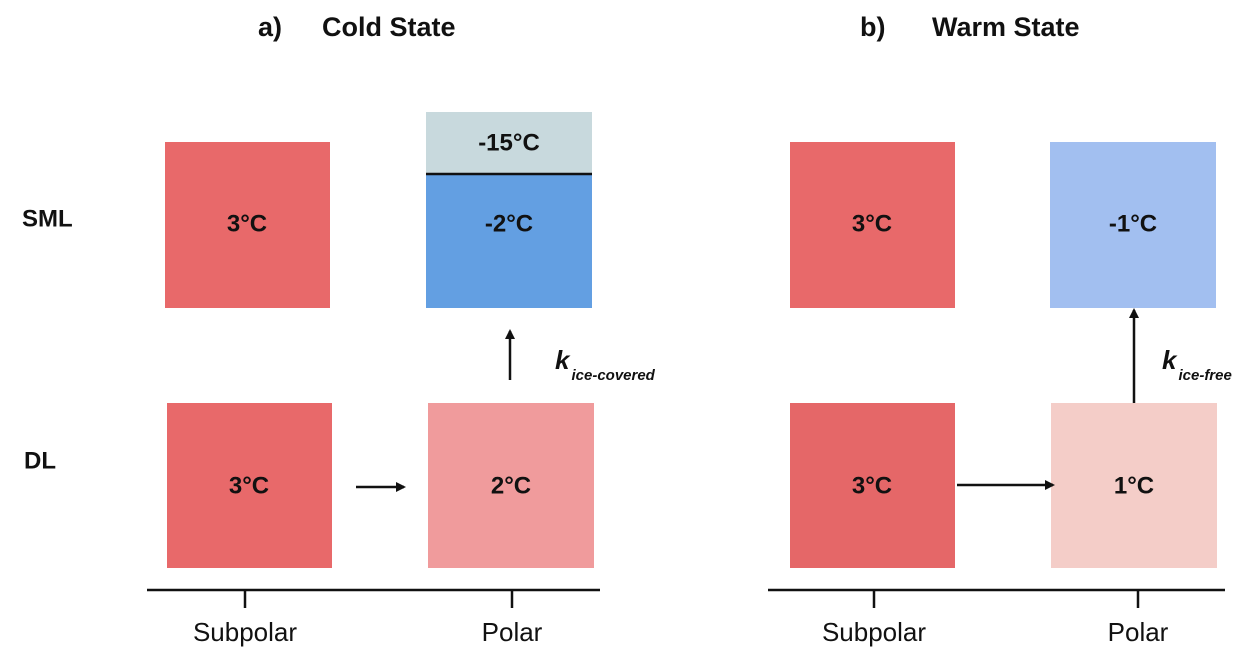 The image size is (1249, 649). I want to click on box-label: 1°C, so click(1134, 485).